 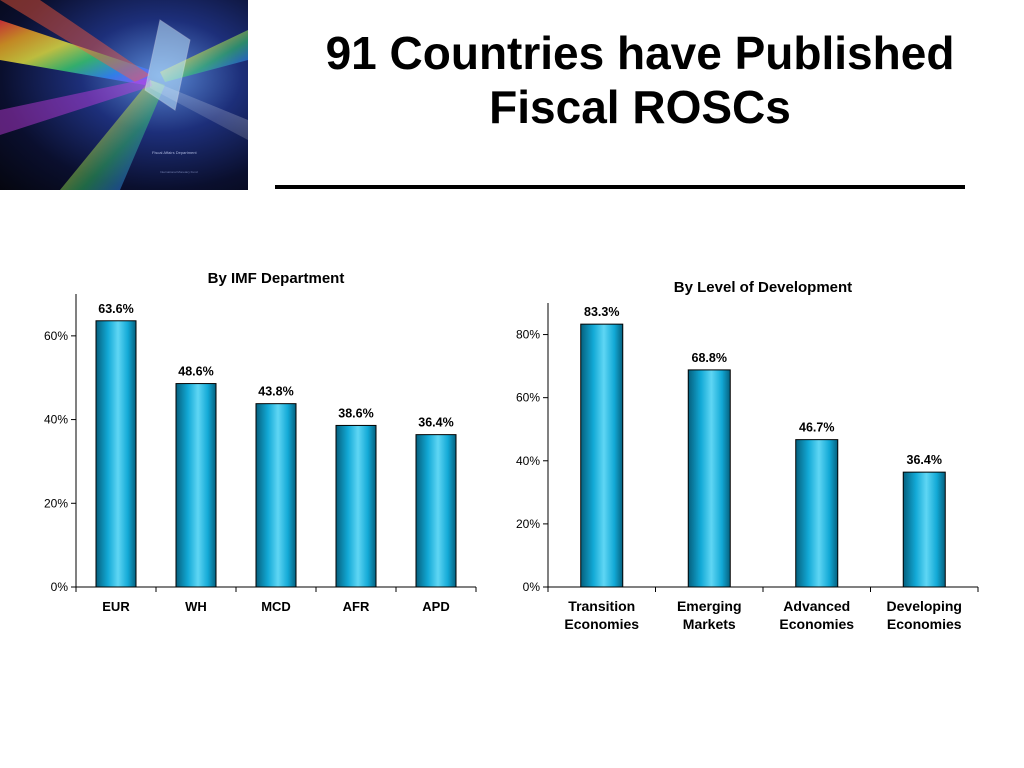 I want to click on prism-light-illustration, so click(x=124, y=95).